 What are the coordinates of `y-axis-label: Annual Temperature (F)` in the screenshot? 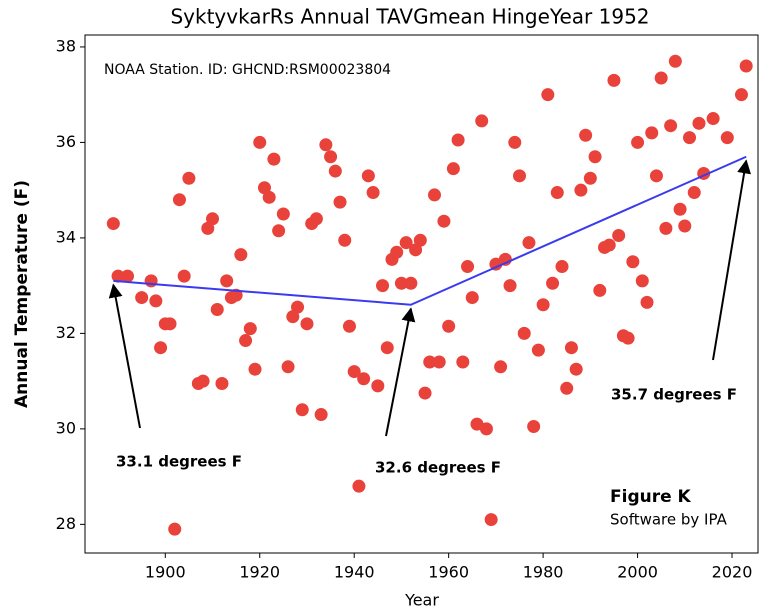 It's located at (22, 294).